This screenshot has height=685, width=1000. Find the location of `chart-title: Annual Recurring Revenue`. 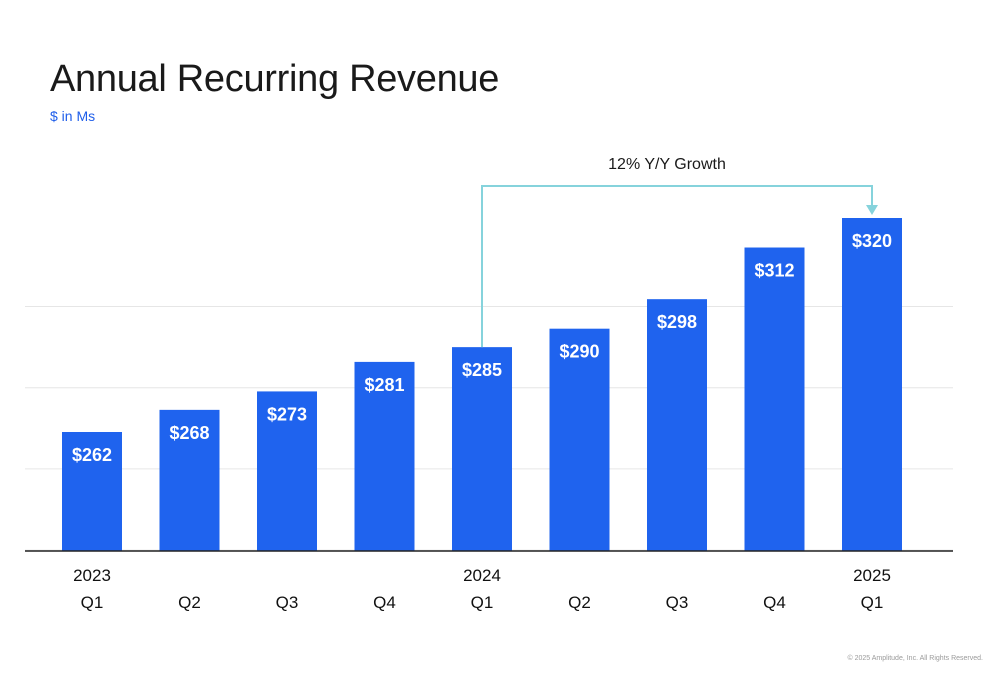

chart-title: Annual Recurring Revenue is located at coordinates (275, 79).